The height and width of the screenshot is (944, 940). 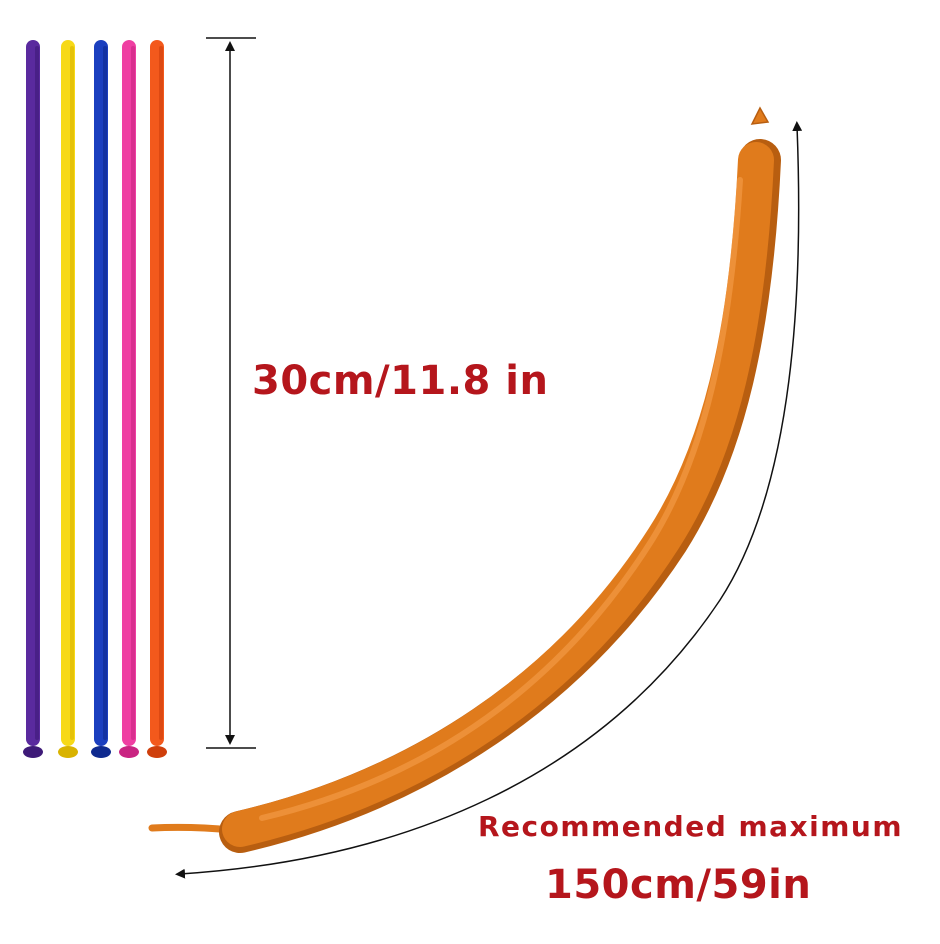 I want to click on pink-balloon, so click(x=129, y=399).